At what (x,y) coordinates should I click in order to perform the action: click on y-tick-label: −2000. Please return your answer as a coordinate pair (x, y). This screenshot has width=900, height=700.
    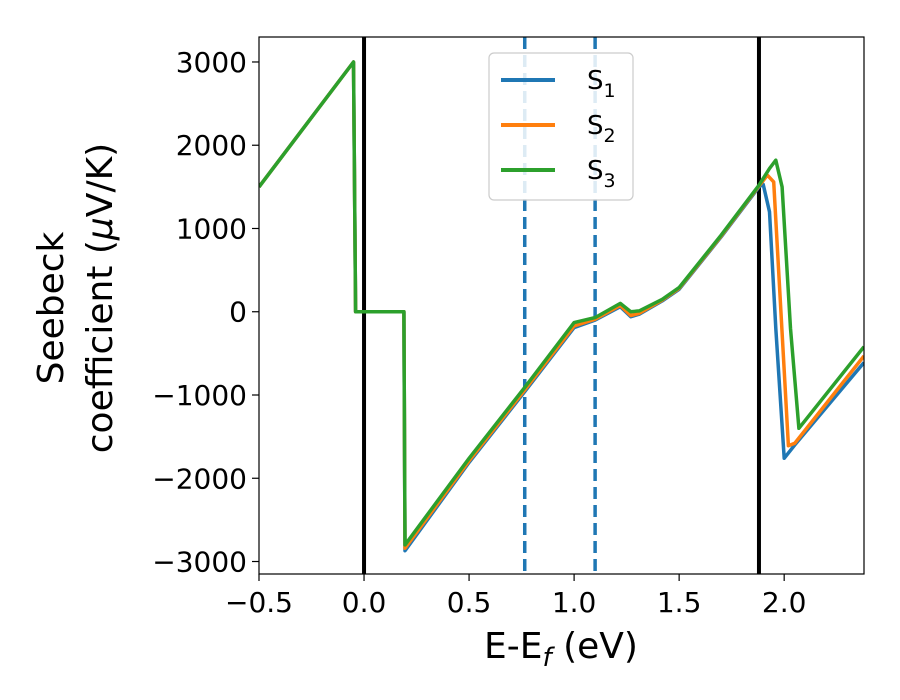
    Looking at the image, I should click on (199, 478).